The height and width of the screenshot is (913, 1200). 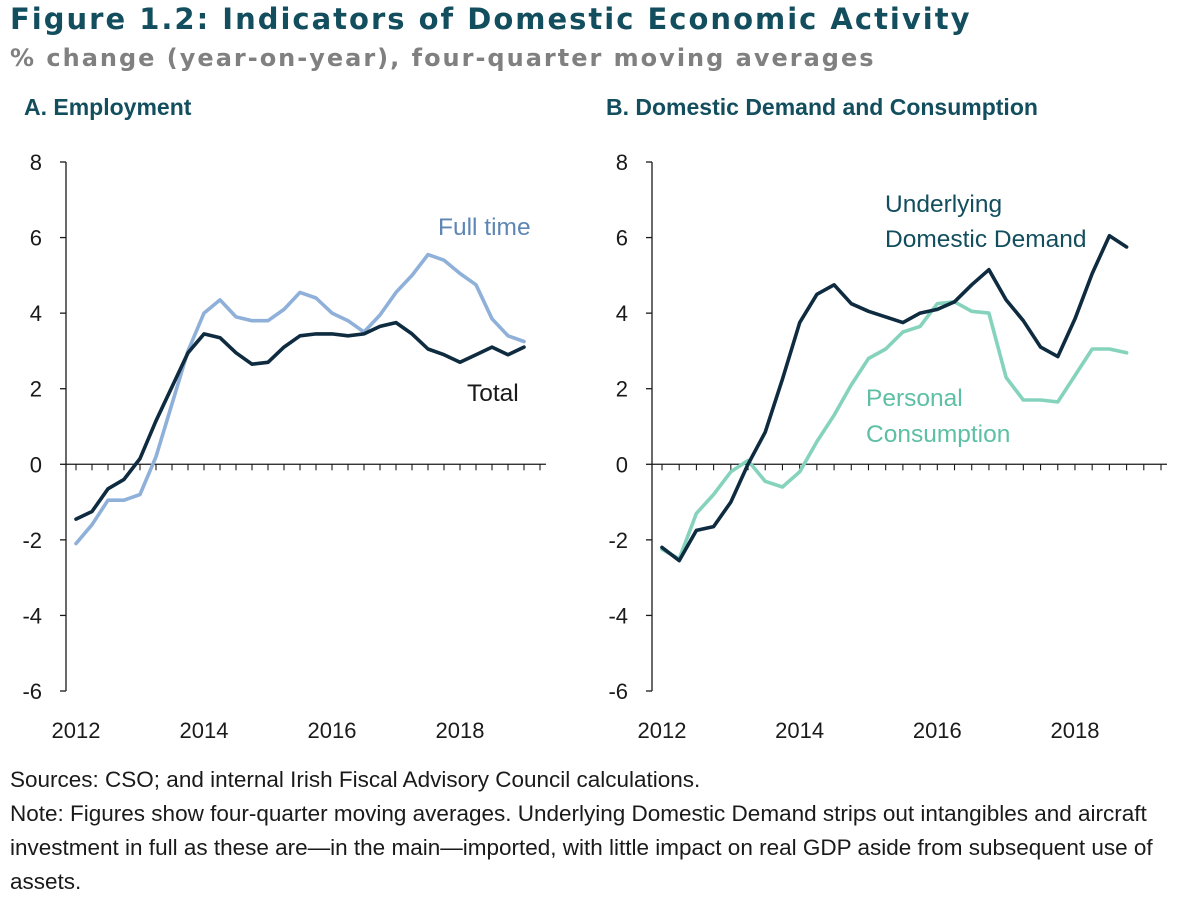 I want to click on panel-a-title: A. Employment, so click(x=108, y=107).